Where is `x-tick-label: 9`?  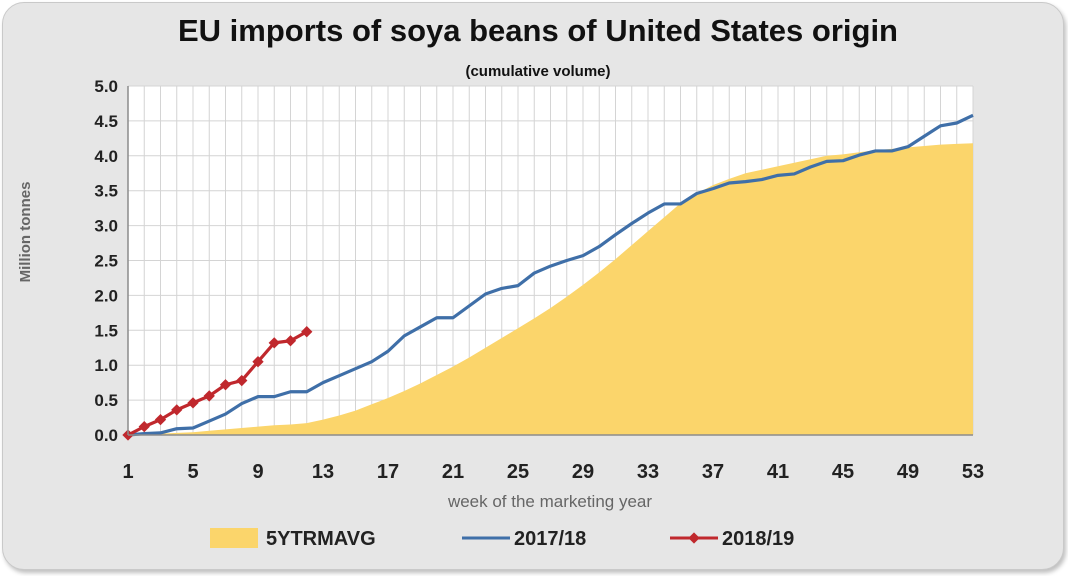
x-tick-label: 9 is located at coordinates (257, 472).